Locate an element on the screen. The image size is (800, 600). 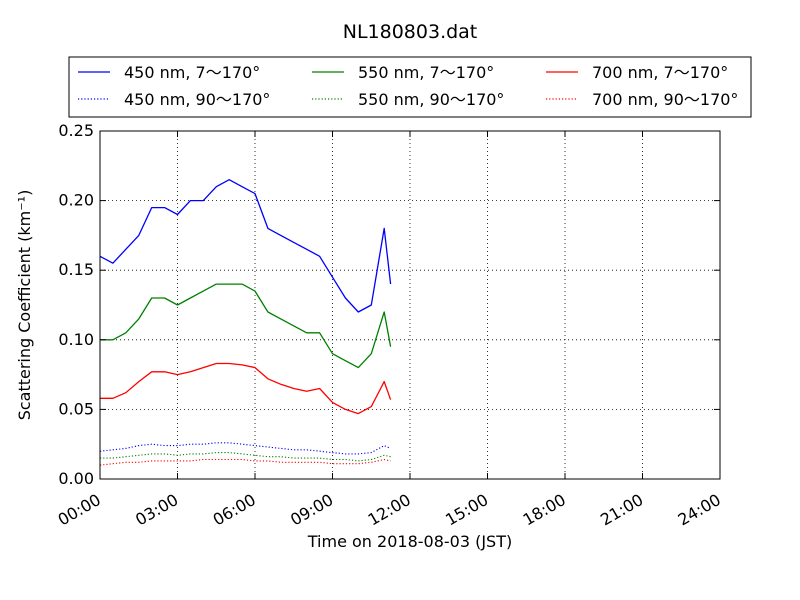
legend-box is located at coordinates (410, 87).